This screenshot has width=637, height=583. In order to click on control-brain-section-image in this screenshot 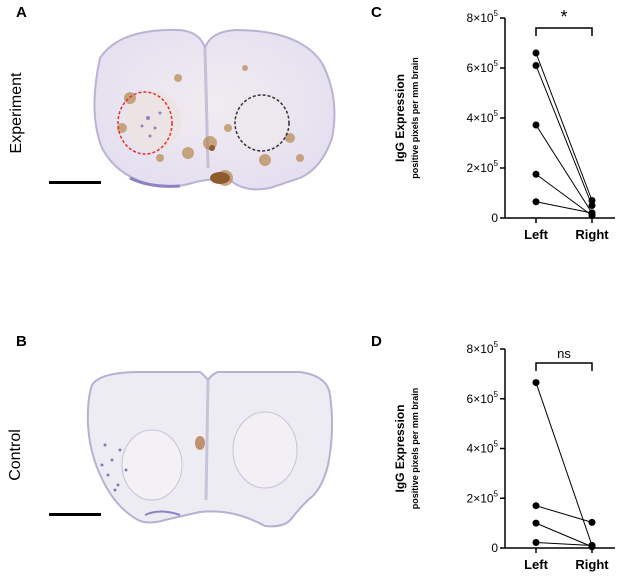, I will do `click(210, 449)`.